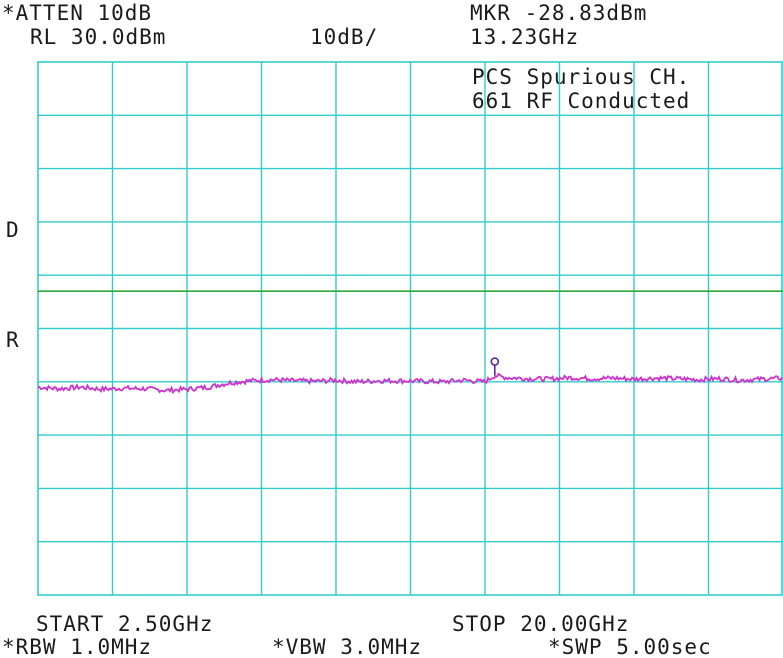  Describe the element at coordinates (124, 624) in the screenshot. I see `start-frequency-label: START 2.50GHz` at that location.